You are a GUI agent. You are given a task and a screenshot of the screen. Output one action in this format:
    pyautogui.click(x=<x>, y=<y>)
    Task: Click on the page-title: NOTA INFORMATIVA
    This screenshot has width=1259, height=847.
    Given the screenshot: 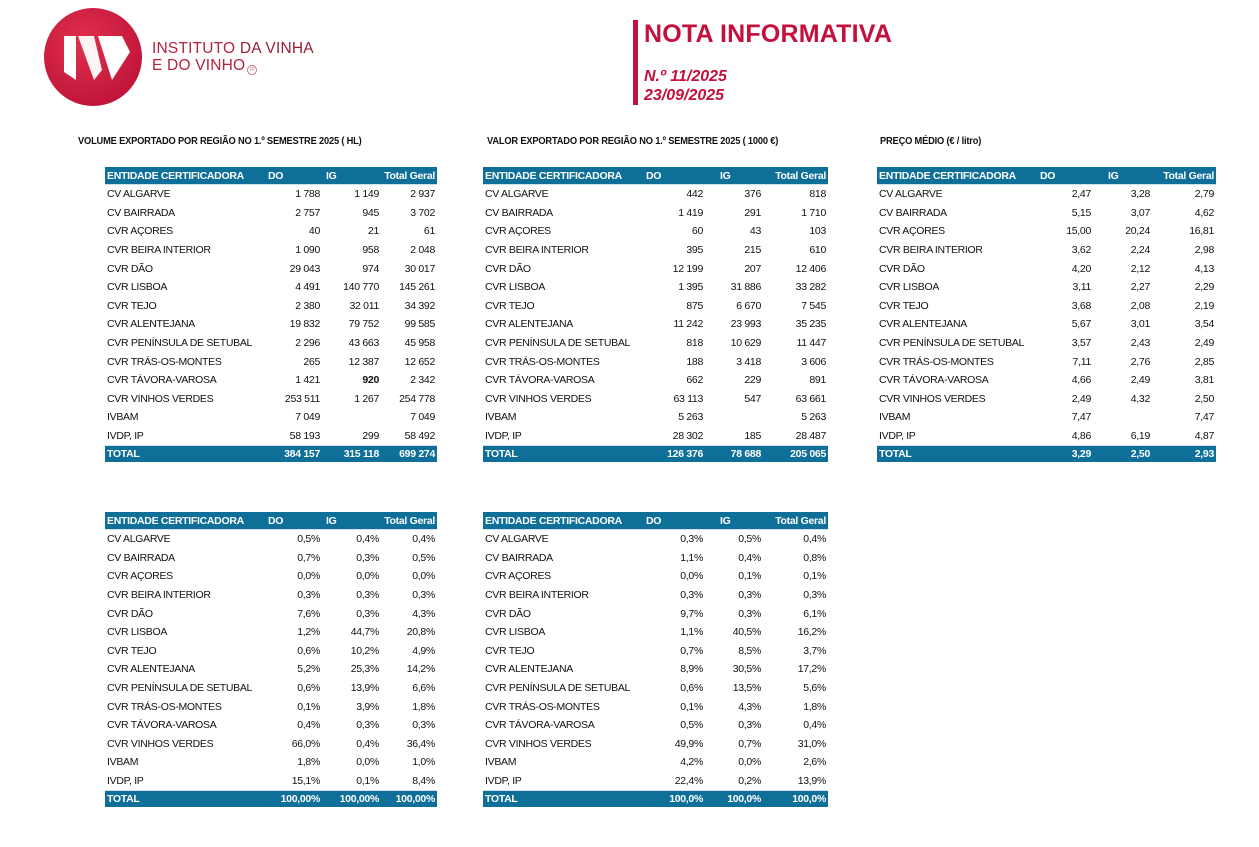 What is the action you would take?
    pyautogui.click(x=768, y=34)
    